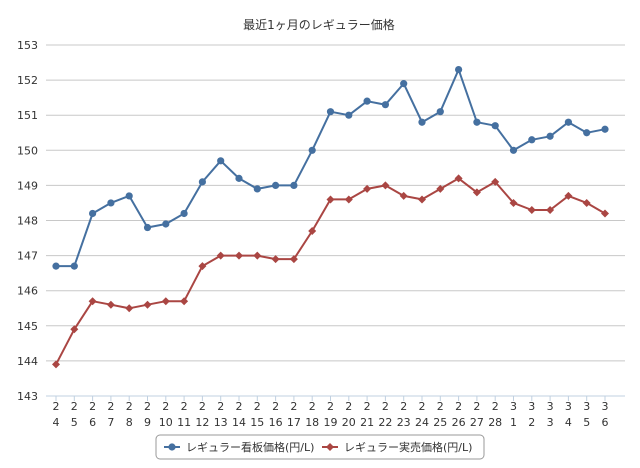  What do you see at coordinates (276, 414) in the screenshot?
I see `x-tick-label: 2 16` at bounding box center [276, 414].